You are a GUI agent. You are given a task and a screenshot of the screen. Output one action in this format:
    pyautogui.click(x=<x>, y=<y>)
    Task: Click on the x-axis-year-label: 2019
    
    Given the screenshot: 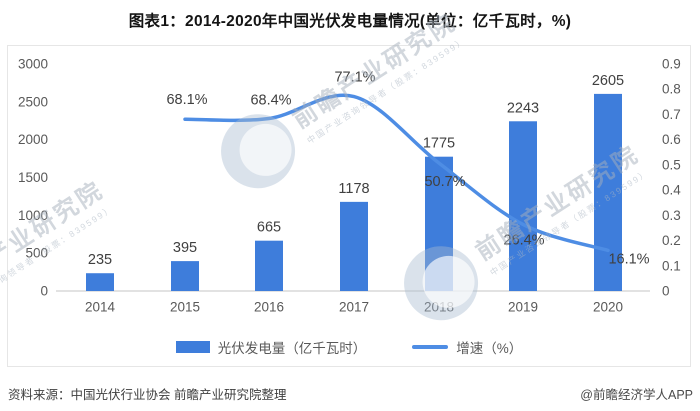 What is the action you would take?
    pyautogui.click(x=523, y=307)
    